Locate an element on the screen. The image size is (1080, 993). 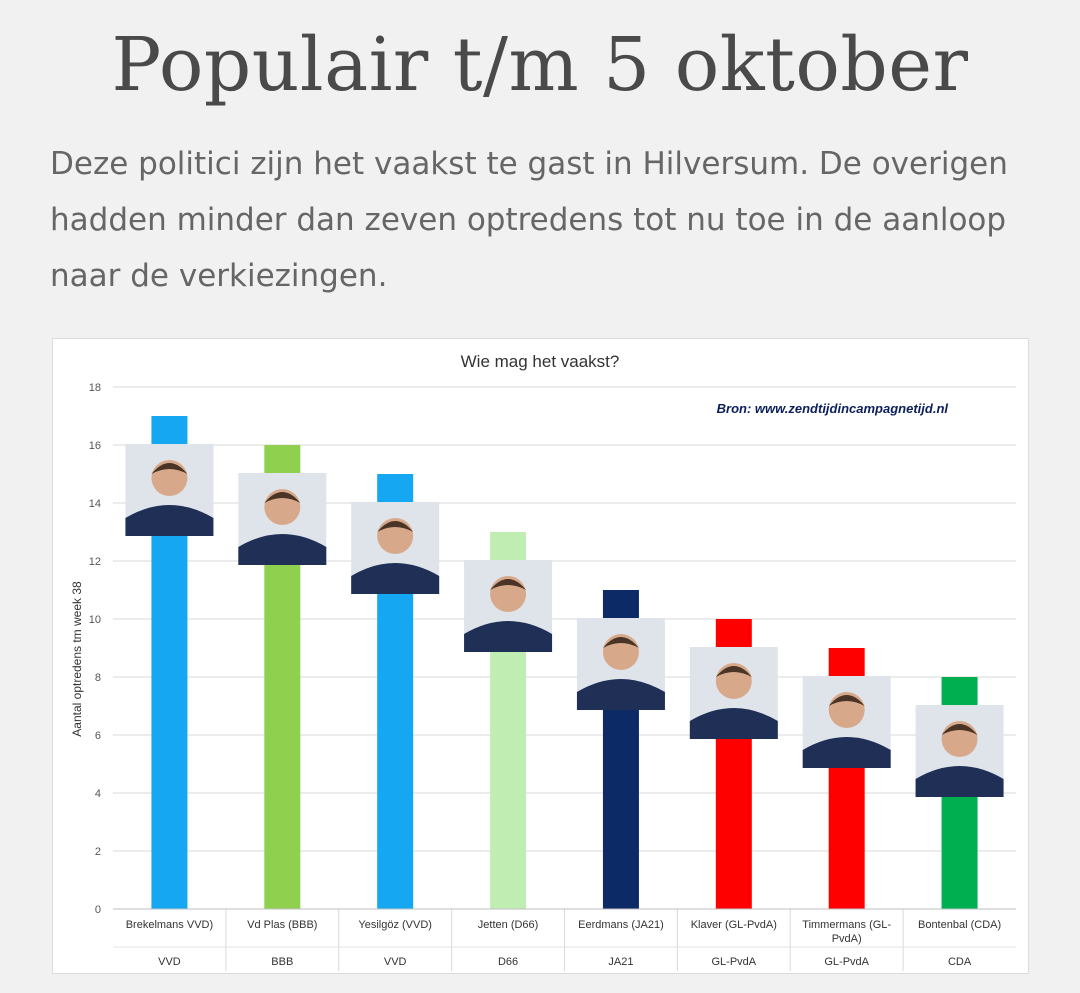
portrait-yesilgoz is located at coordinates (395, 548).